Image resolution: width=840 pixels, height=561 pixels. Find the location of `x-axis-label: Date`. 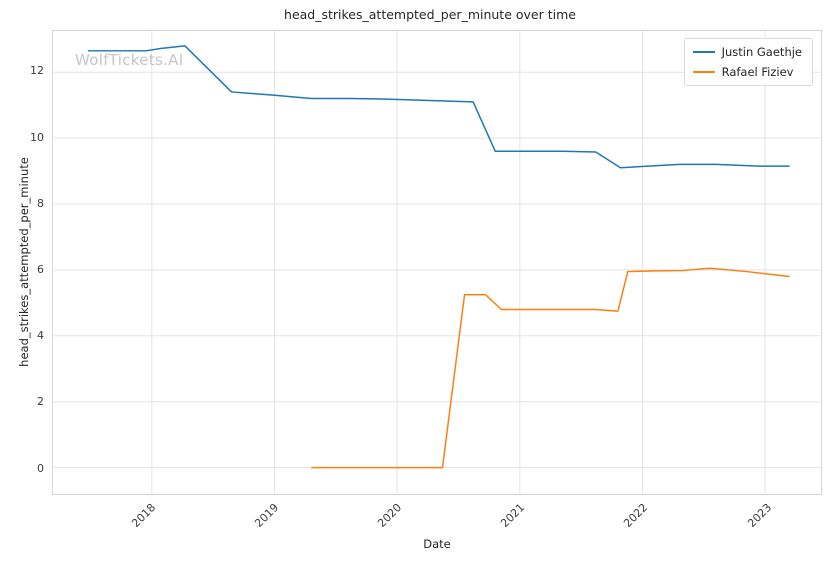

x-axis-label: Date is located at coordinates (437, 544).